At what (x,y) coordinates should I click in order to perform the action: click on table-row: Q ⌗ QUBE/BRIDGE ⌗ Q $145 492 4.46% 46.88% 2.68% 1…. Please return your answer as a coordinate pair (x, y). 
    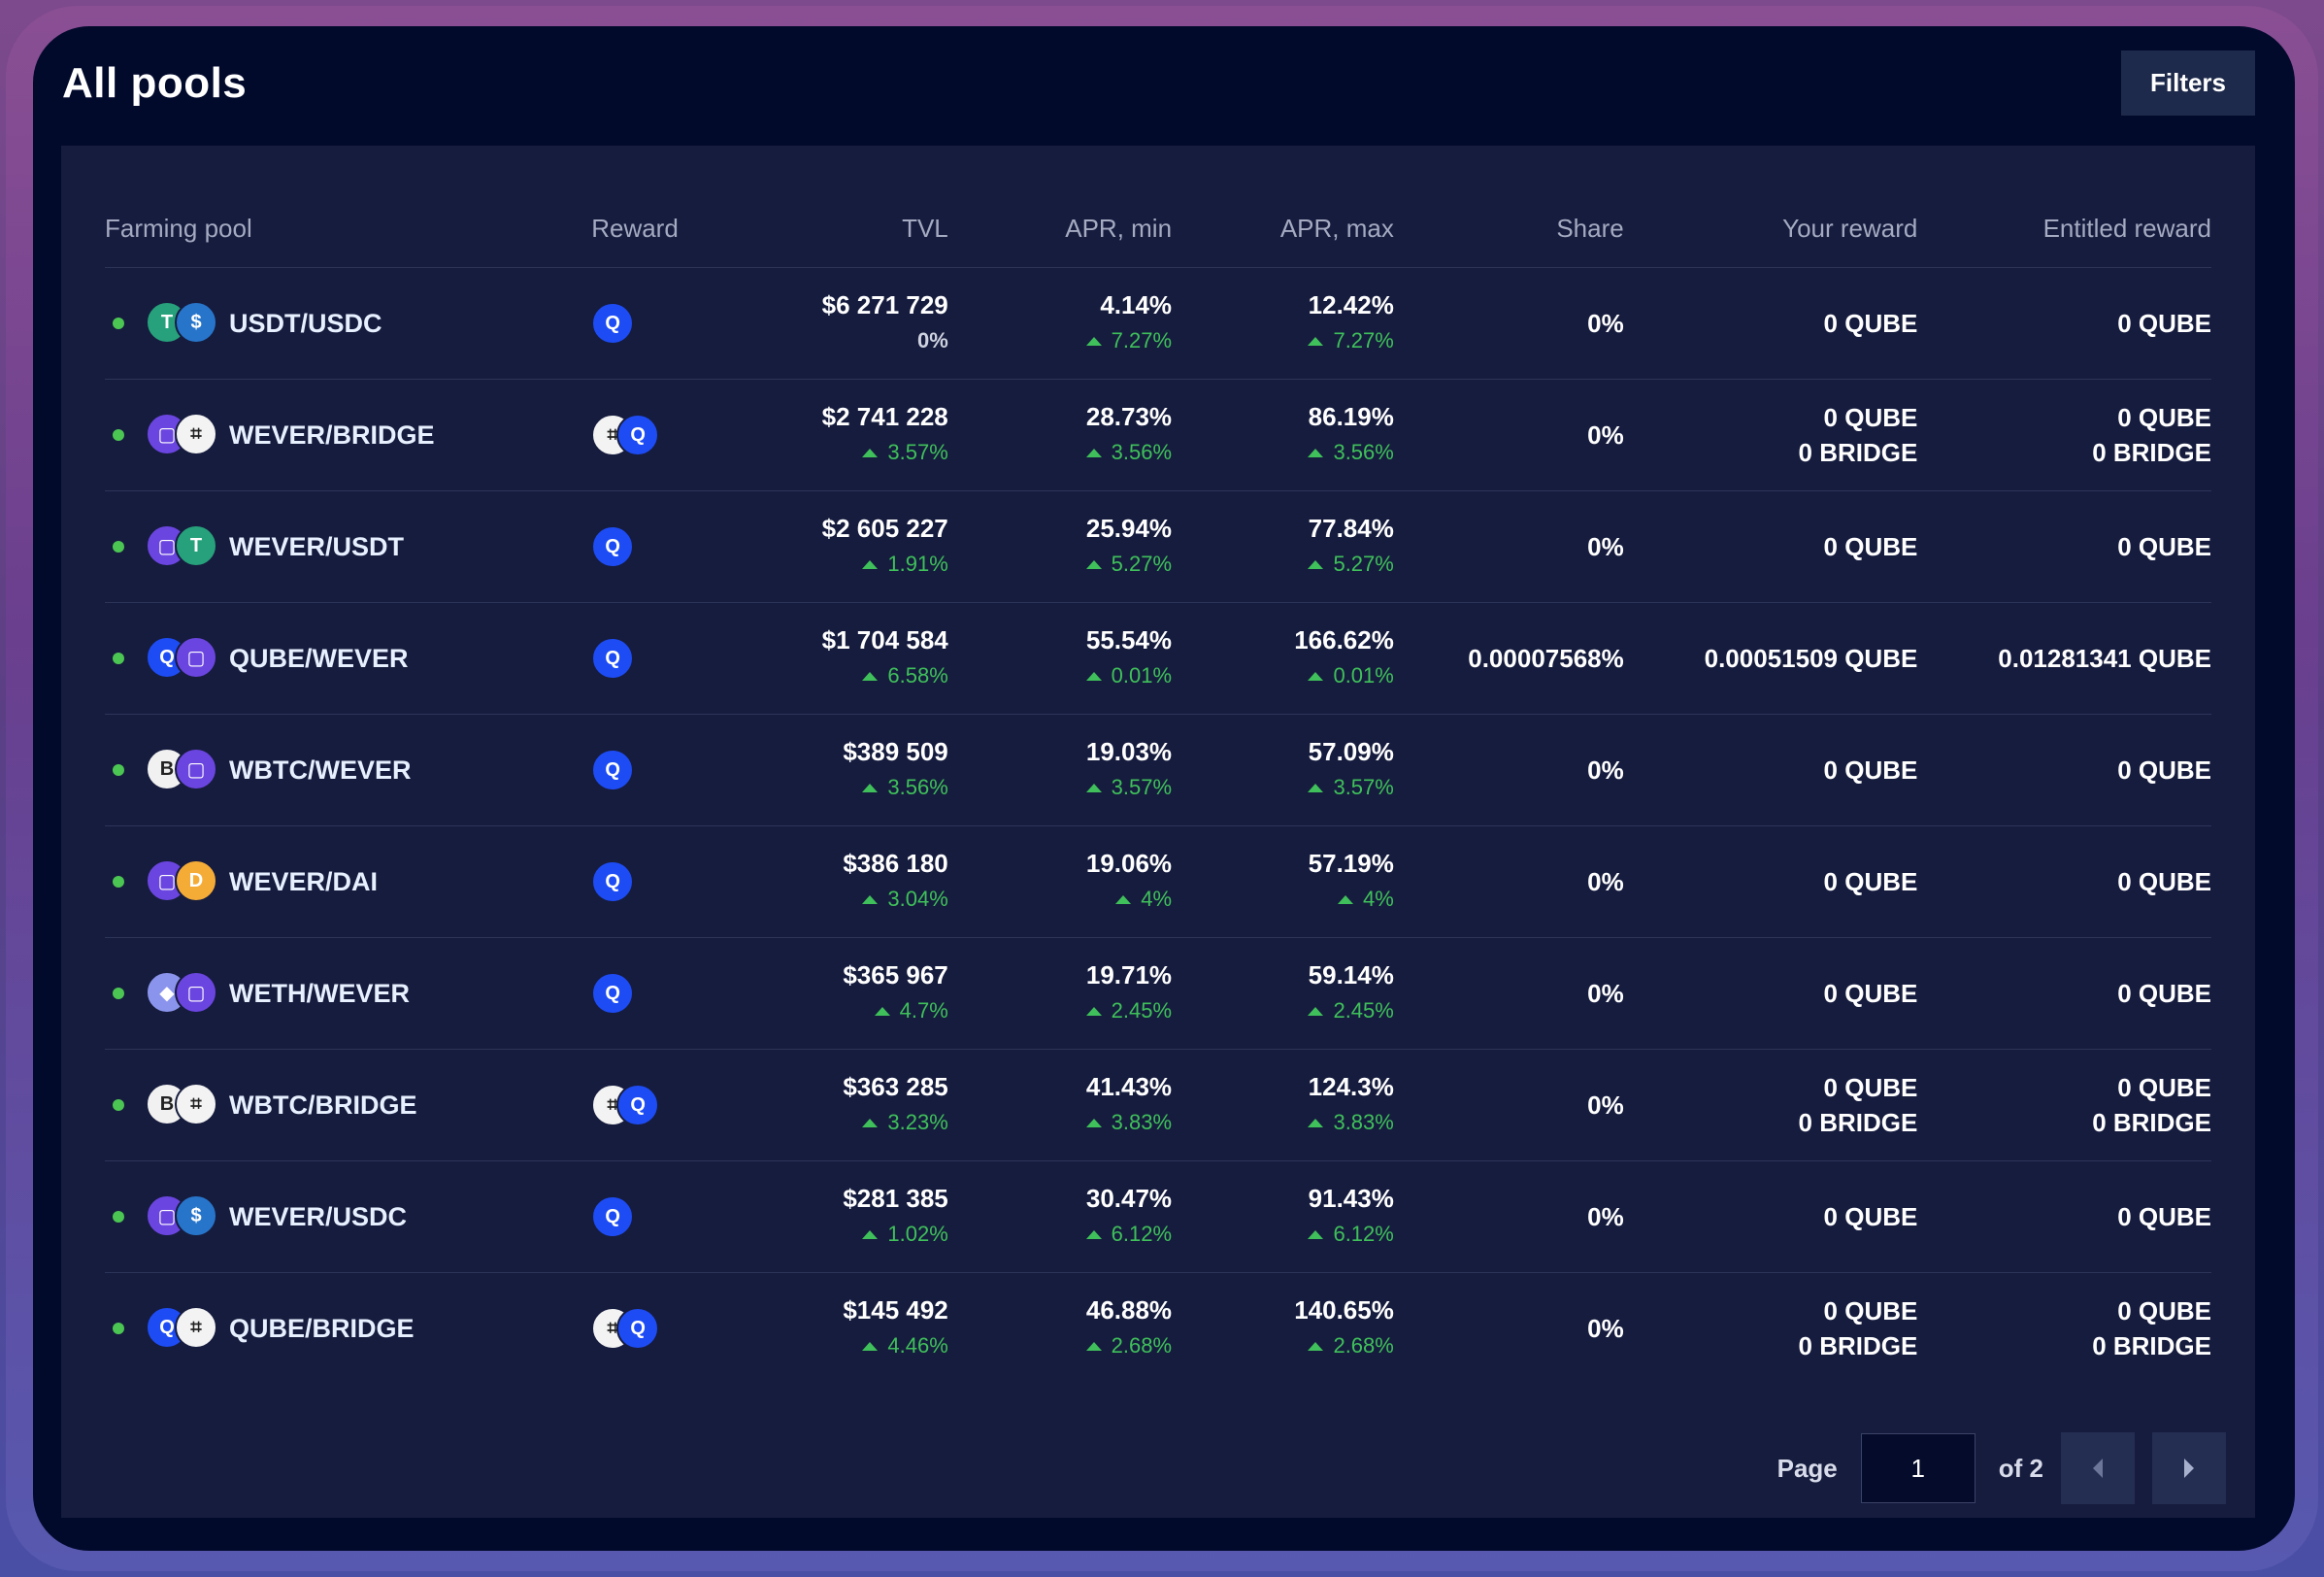
    Looking at the image, I should click on (1158, 1329).